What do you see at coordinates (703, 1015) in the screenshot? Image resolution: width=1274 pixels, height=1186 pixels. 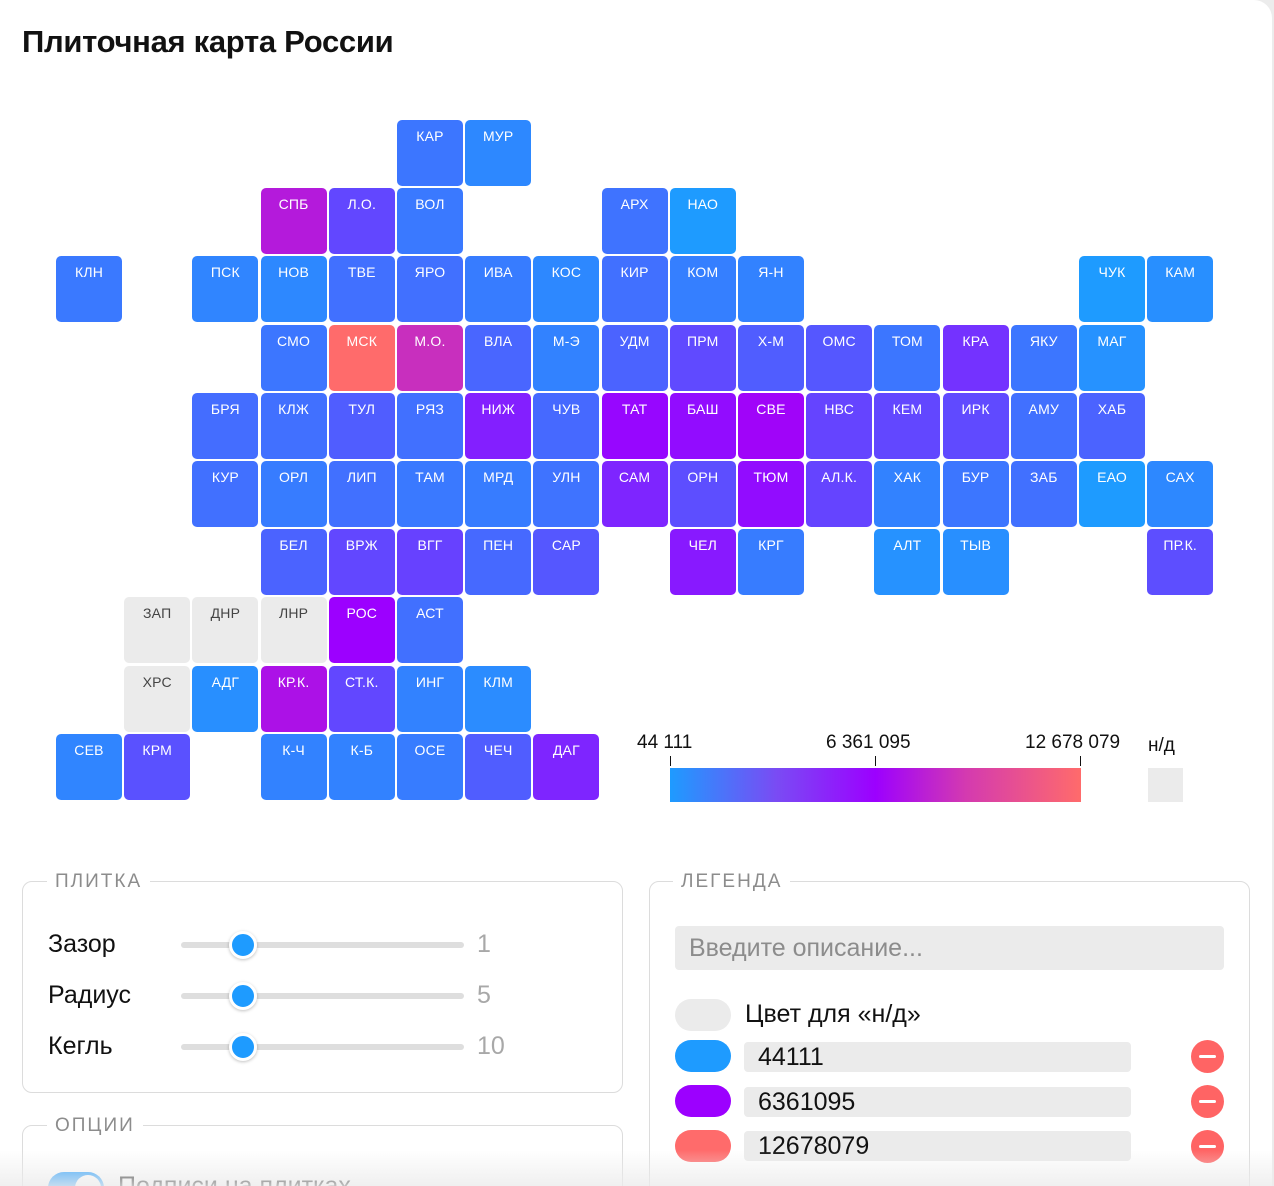 I see `nd-color-swatch` at bounding box center [703, 1015].